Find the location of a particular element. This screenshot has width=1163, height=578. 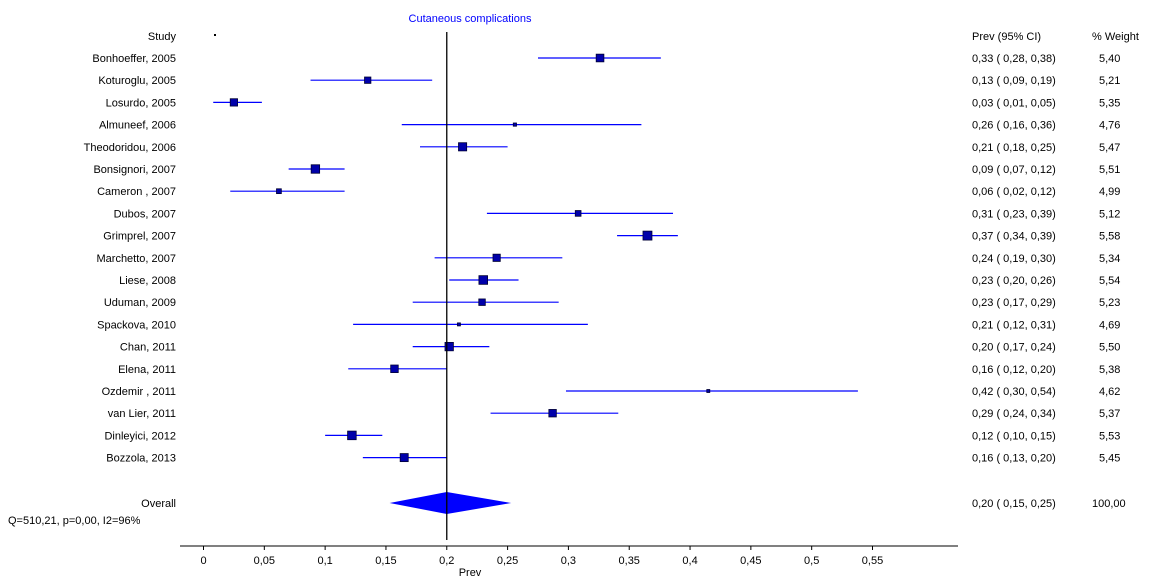

heterogeneity-stats: Q=510,21, p=0,00, I2=96% is located at coordinates (74, 521).